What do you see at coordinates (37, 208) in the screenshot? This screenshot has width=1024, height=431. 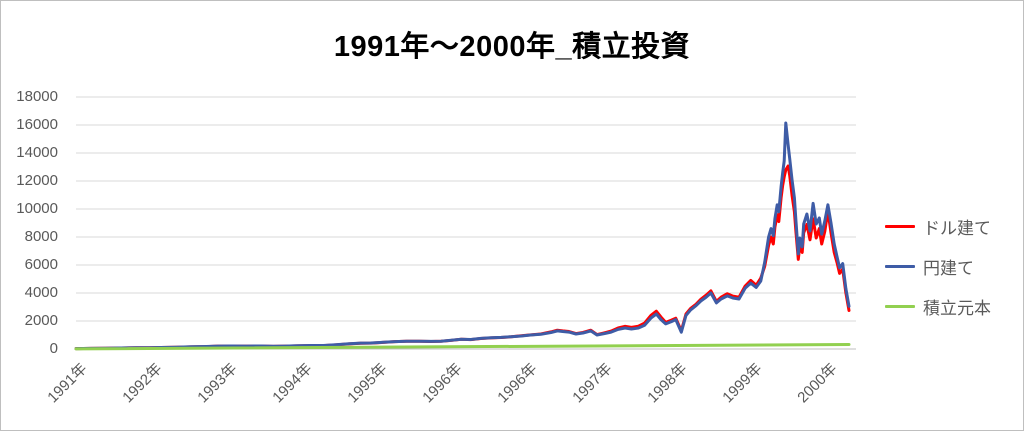 I see `y-axis-tick-label: 10000` at bounding box center [37, 208].